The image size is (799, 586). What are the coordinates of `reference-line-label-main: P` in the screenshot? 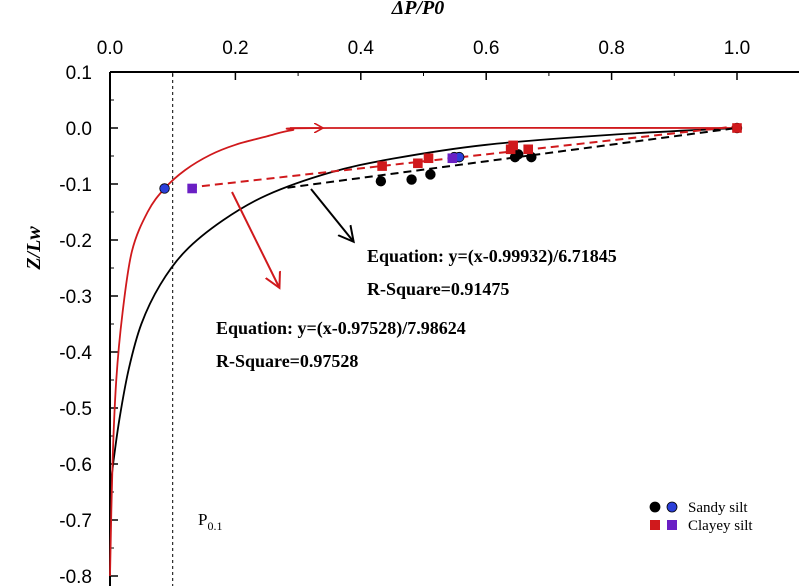 It's located at (202, 519).